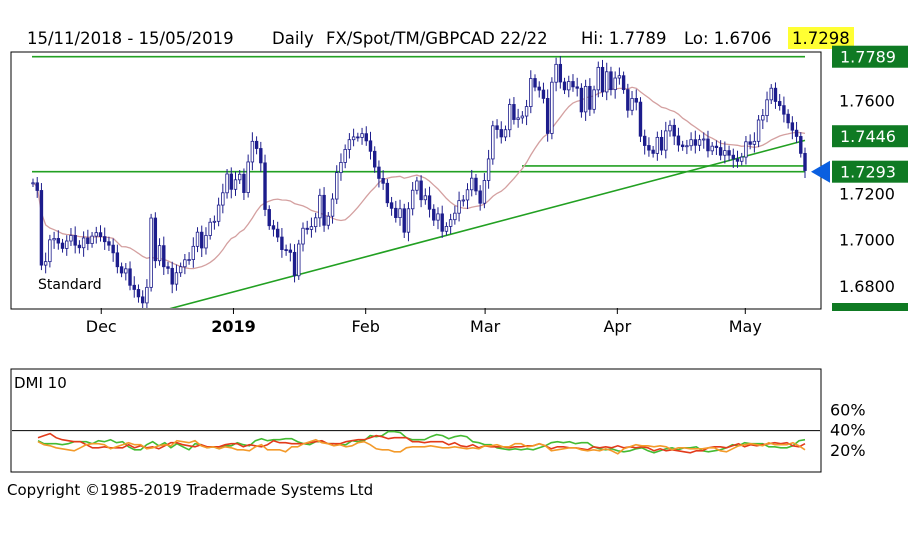  What do you see at coordinates (848, 430) in the screenshot?
I see `dmi-tick-label: 40%` at bounding box center [848, 430].